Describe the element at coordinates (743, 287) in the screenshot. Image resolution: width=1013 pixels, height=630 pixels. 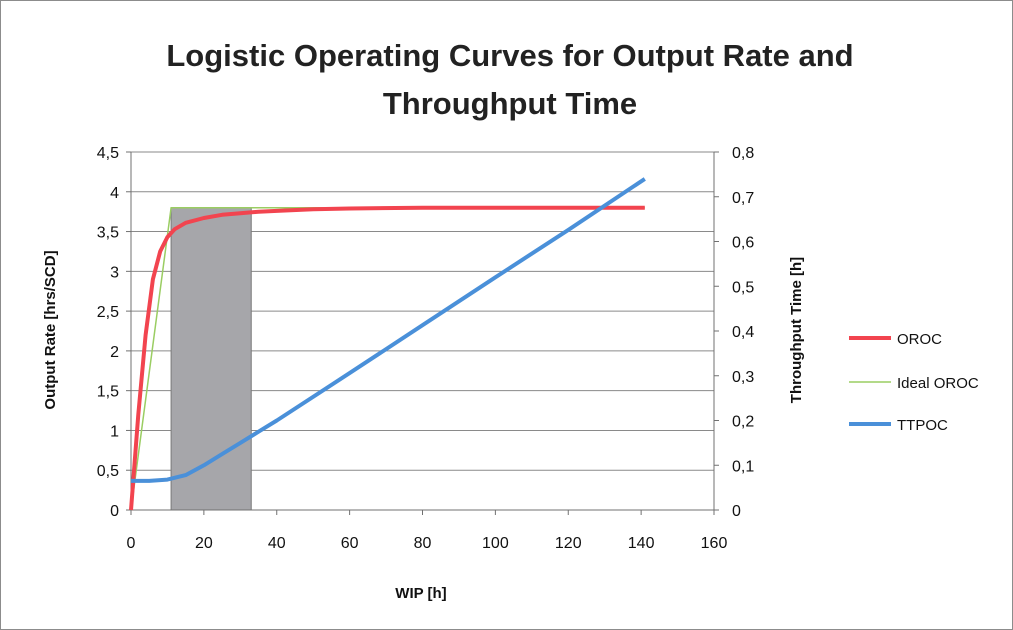
I see `y2-tick-label: 0,5` at that location.